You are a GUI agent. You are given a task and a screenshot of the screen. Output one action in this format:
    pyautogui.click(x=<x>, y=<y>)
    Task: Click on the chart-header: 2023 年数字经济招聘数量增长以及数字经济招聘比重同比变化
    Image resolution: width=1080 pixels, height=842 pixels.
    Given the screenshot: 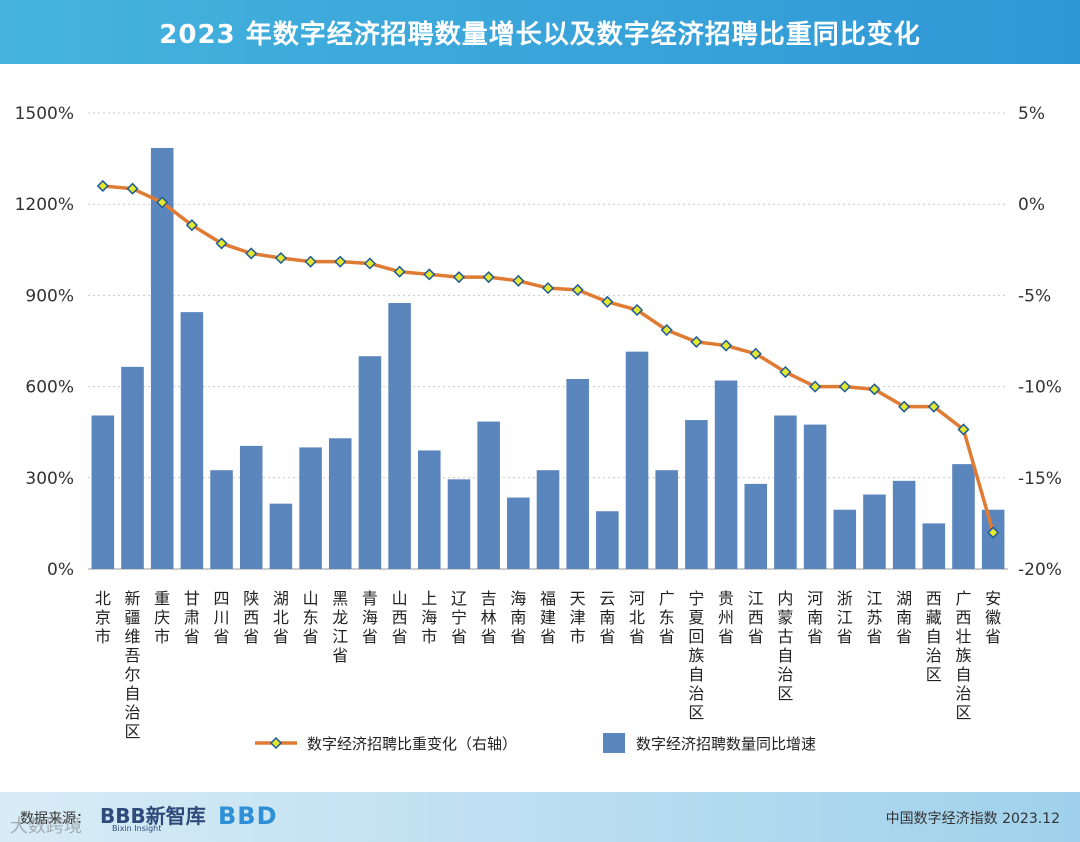 What is the action you would take?
    pyautogui.click(x=540, y=32)
    